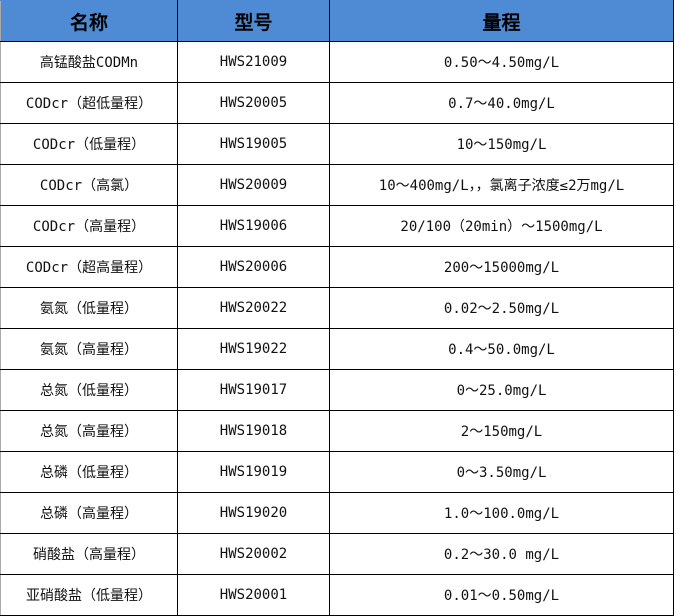 This screenshot has width=674, height=616. I want to click on cell-range: 0.02～2.50mg/L, so click(501, 308).